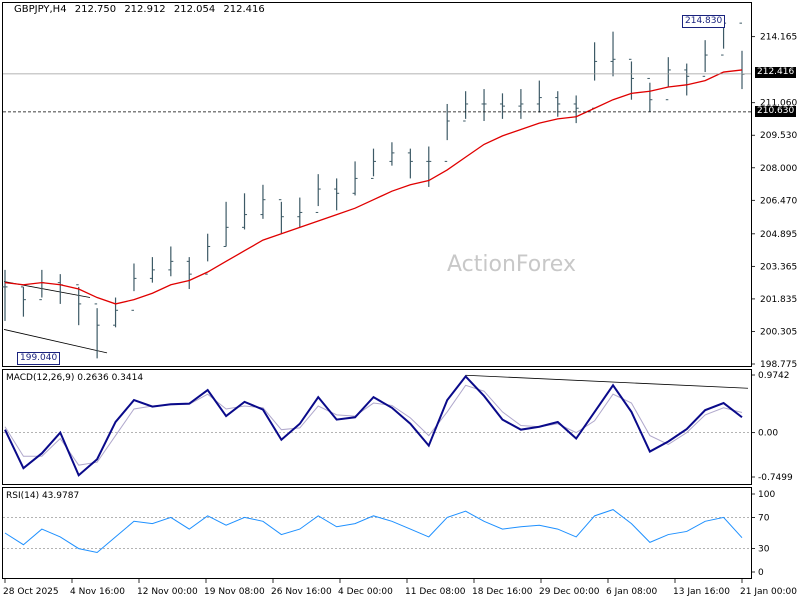  I want to click on rsi-pane-frame, so click(377, 533).